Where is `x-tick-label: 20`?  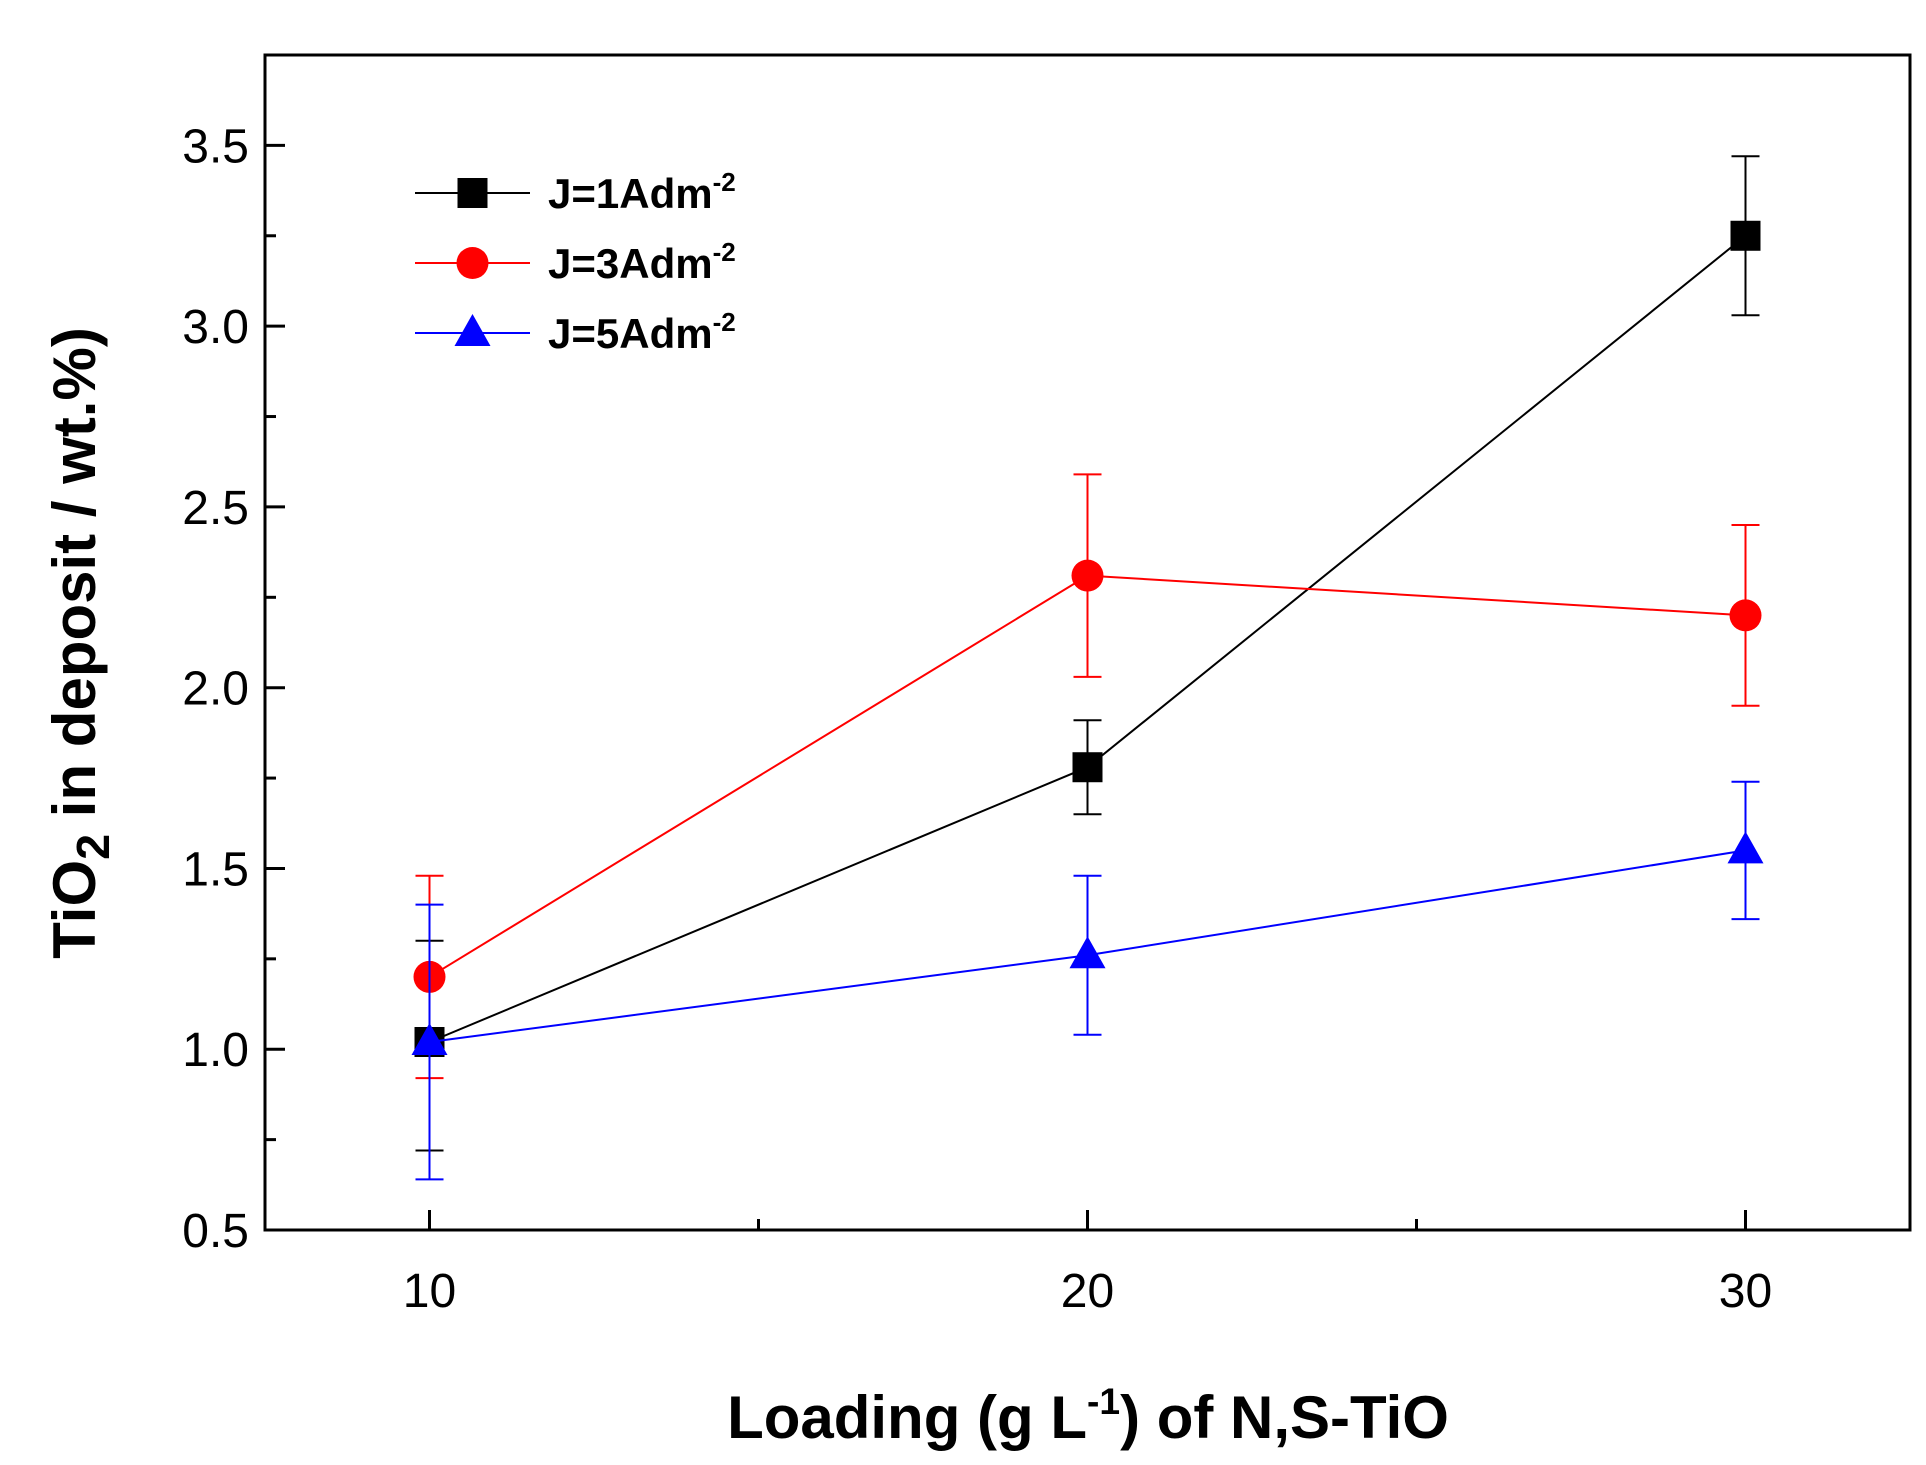
x-tick-label: 20 is located at coordinates (1087, 1291).